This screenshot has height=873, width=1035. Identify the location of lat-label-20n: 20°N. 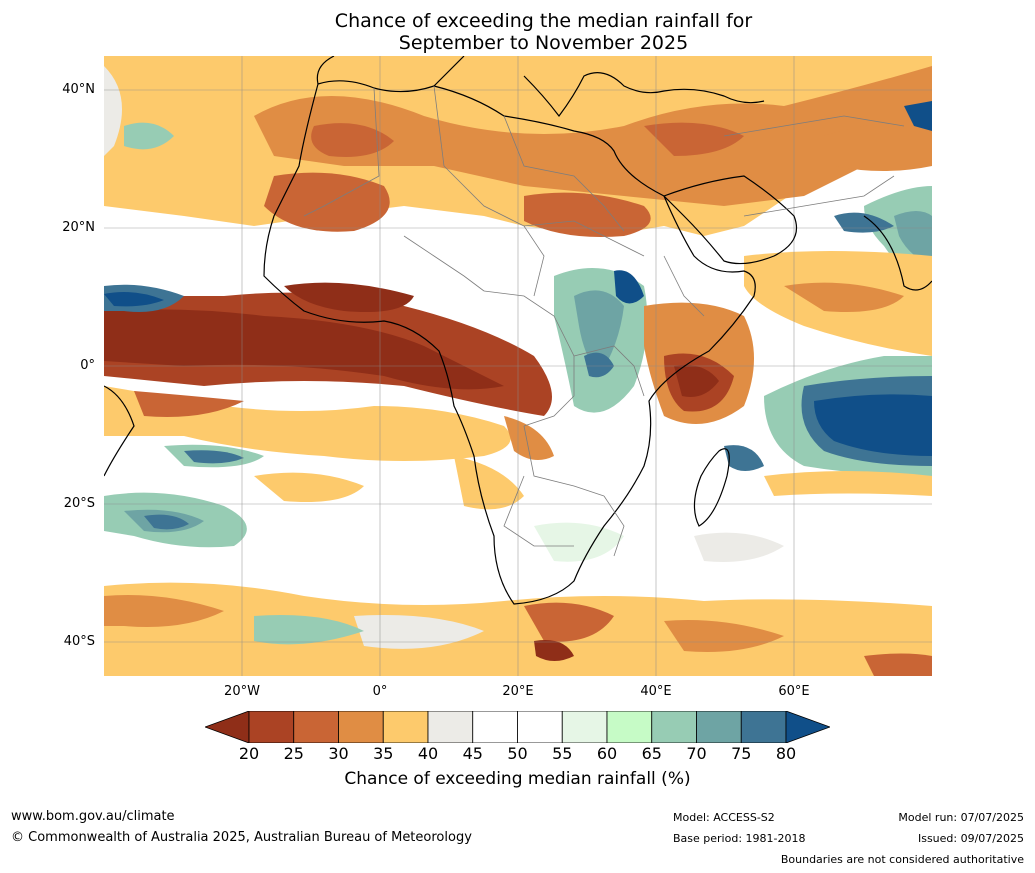
(78, 227).